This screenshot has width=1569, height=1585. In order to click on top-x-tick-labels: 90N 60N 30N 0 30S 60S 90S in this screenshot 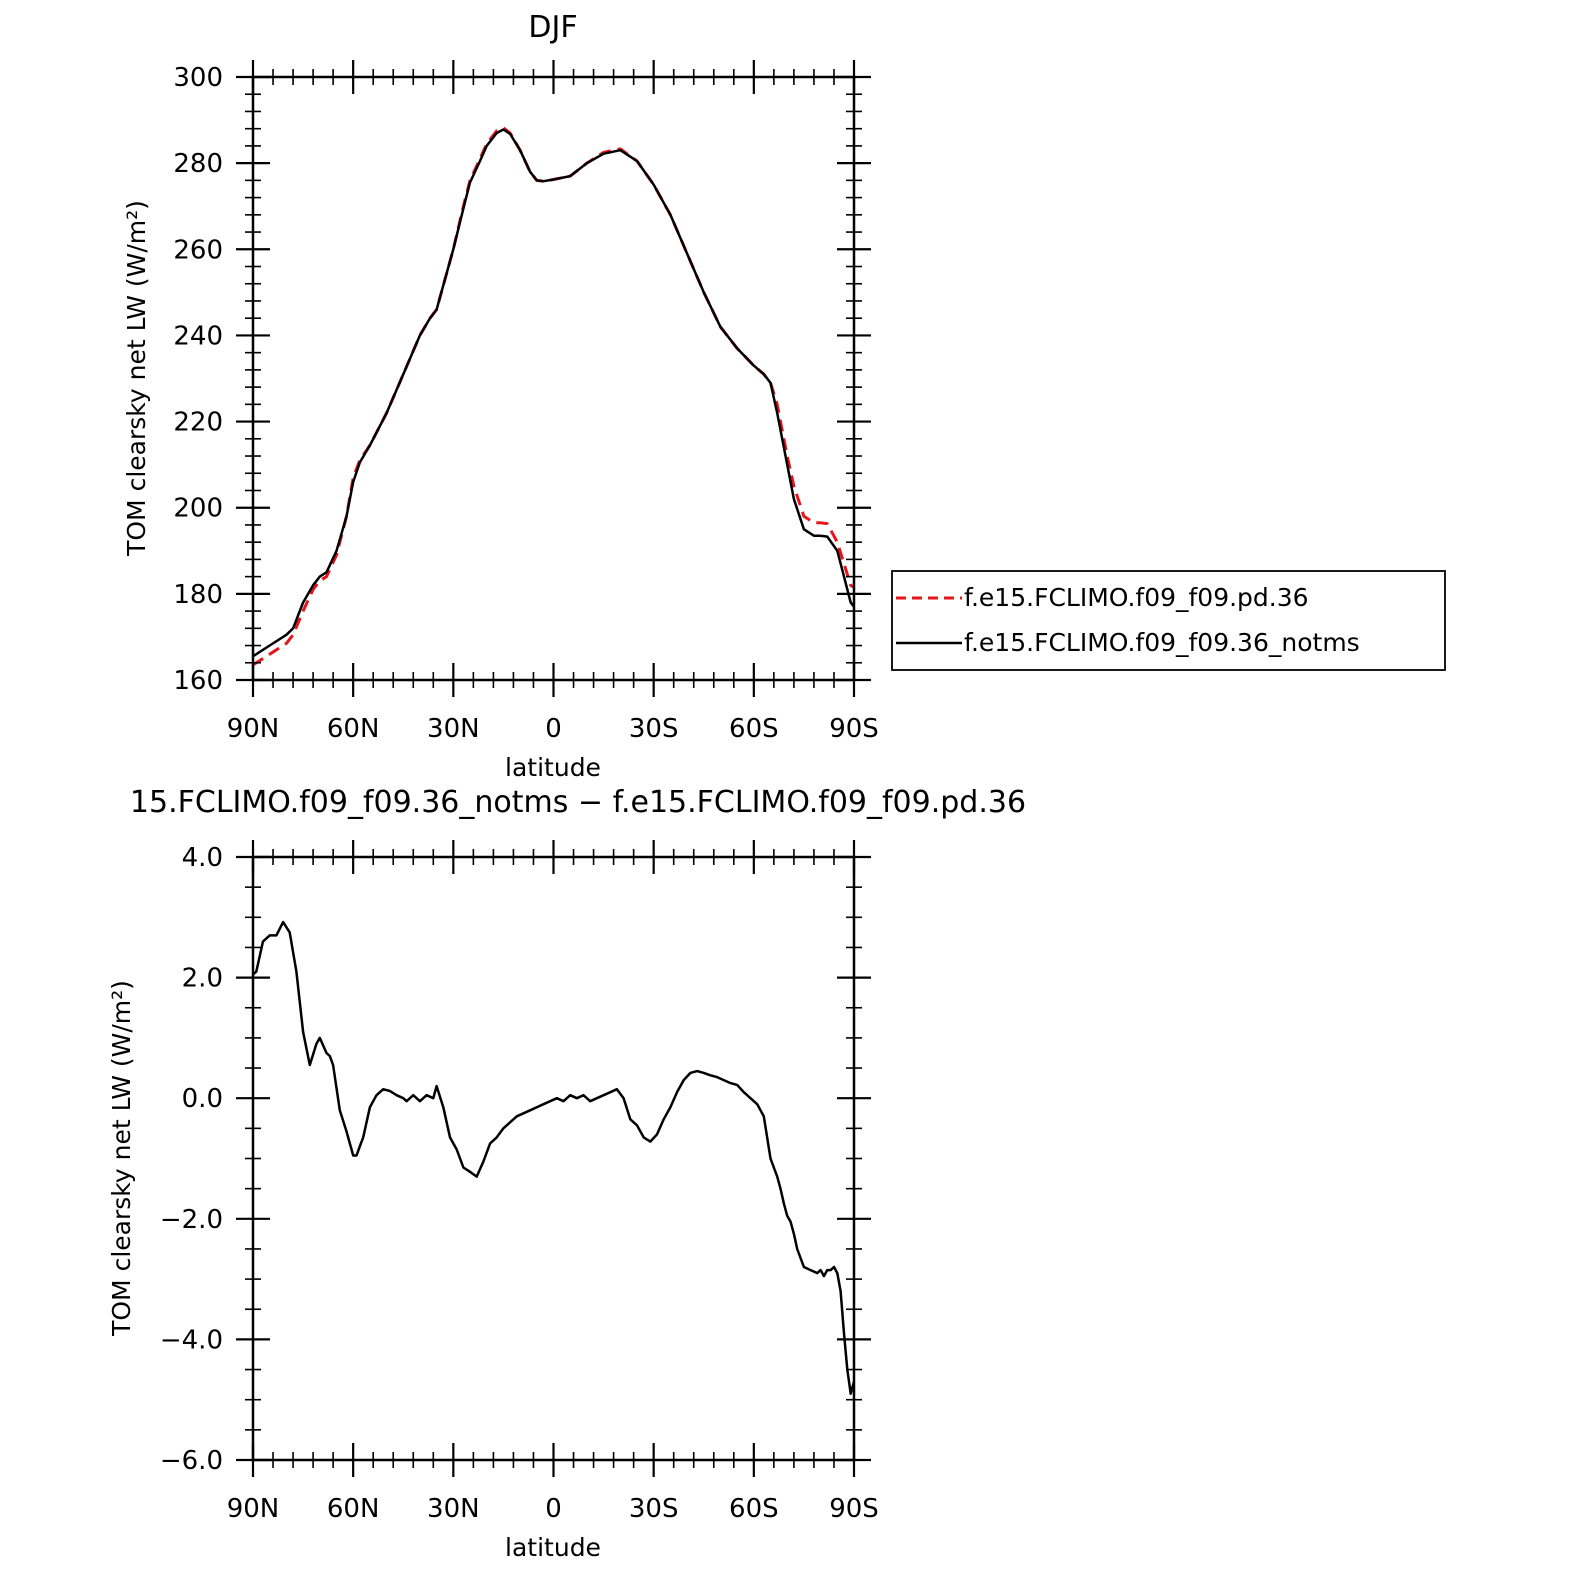, I will do `click(553, 729)`.